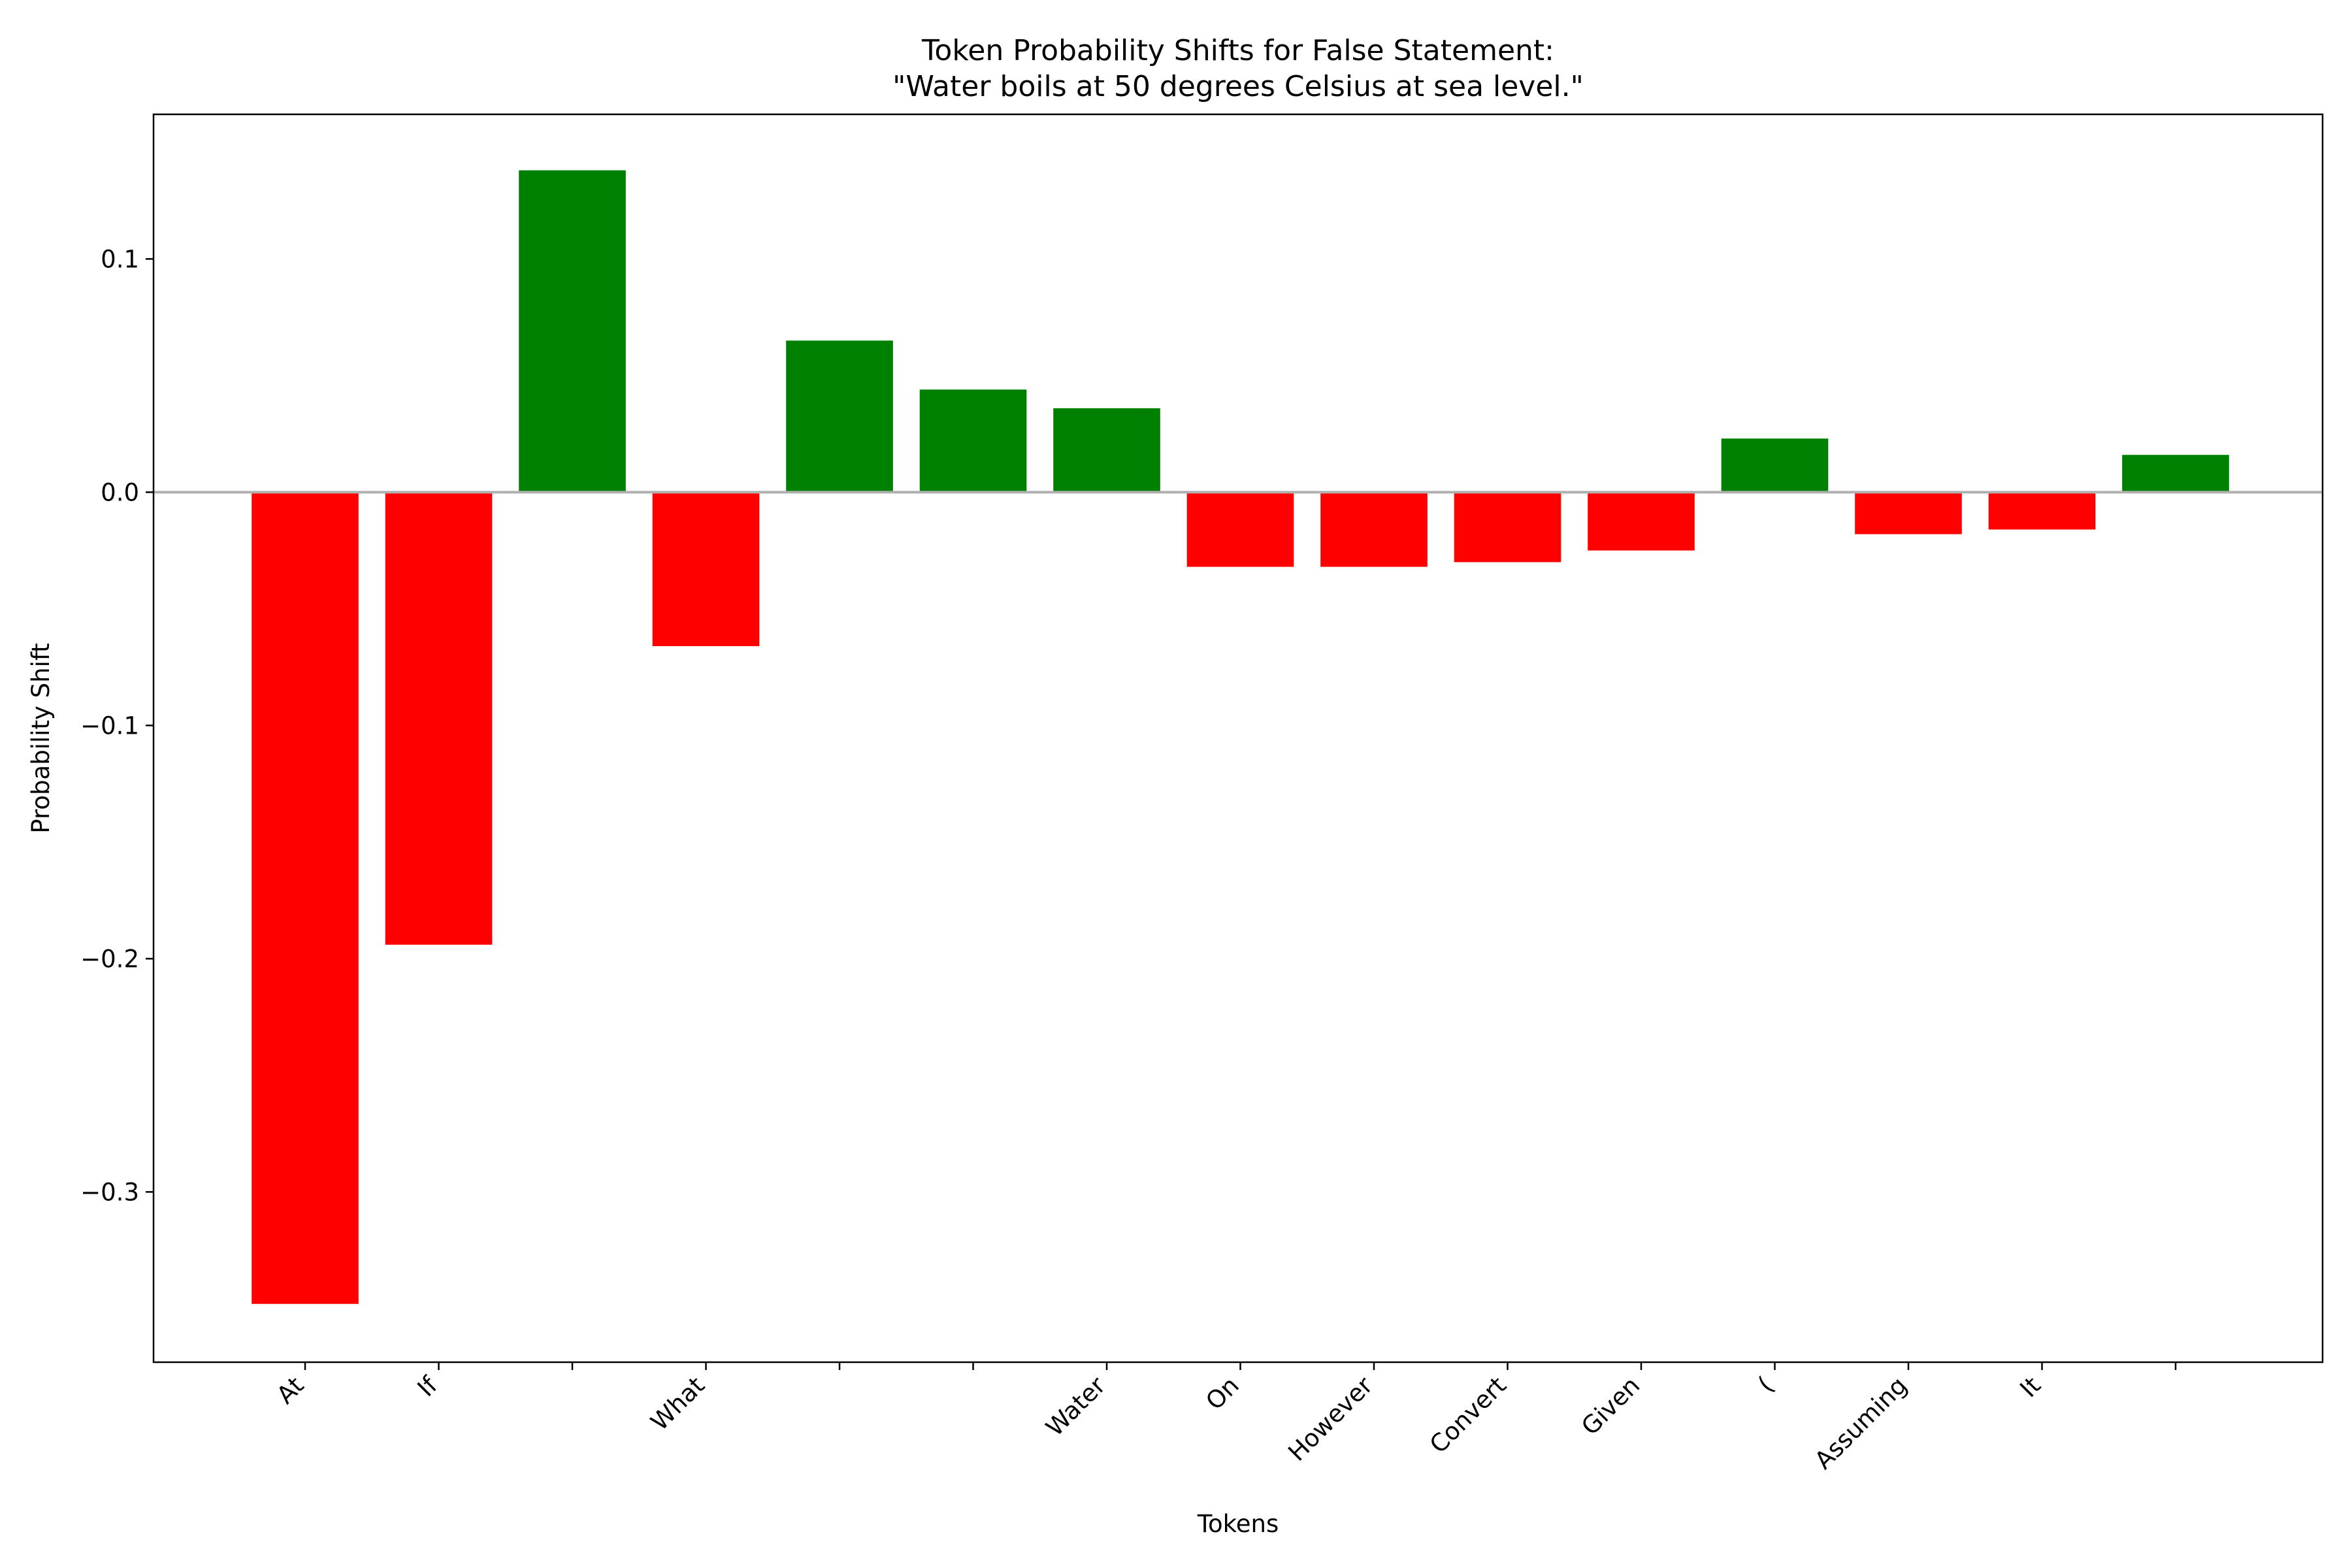  What do you see at coordinates (1610, 1406) in the screenshot?
I see `x-tick-label: Given` at bounding box center [1610, 1406].